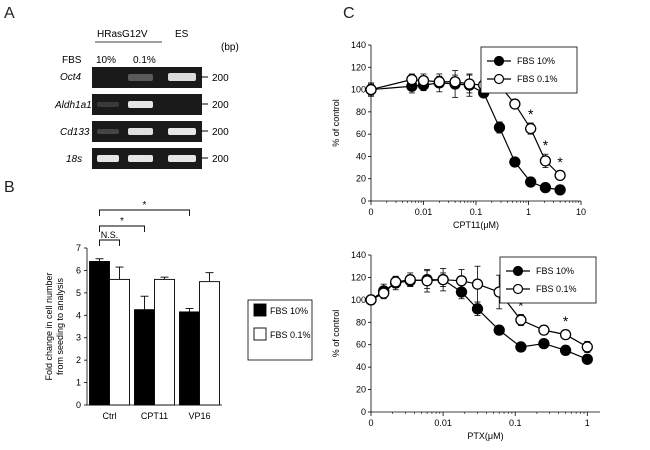 The image size is (650, 450). What do you see at coordinates (73, 105) in the screenshot?
I see `gel-gene-label: Aldh1a1` at bounding box center [73, 105].